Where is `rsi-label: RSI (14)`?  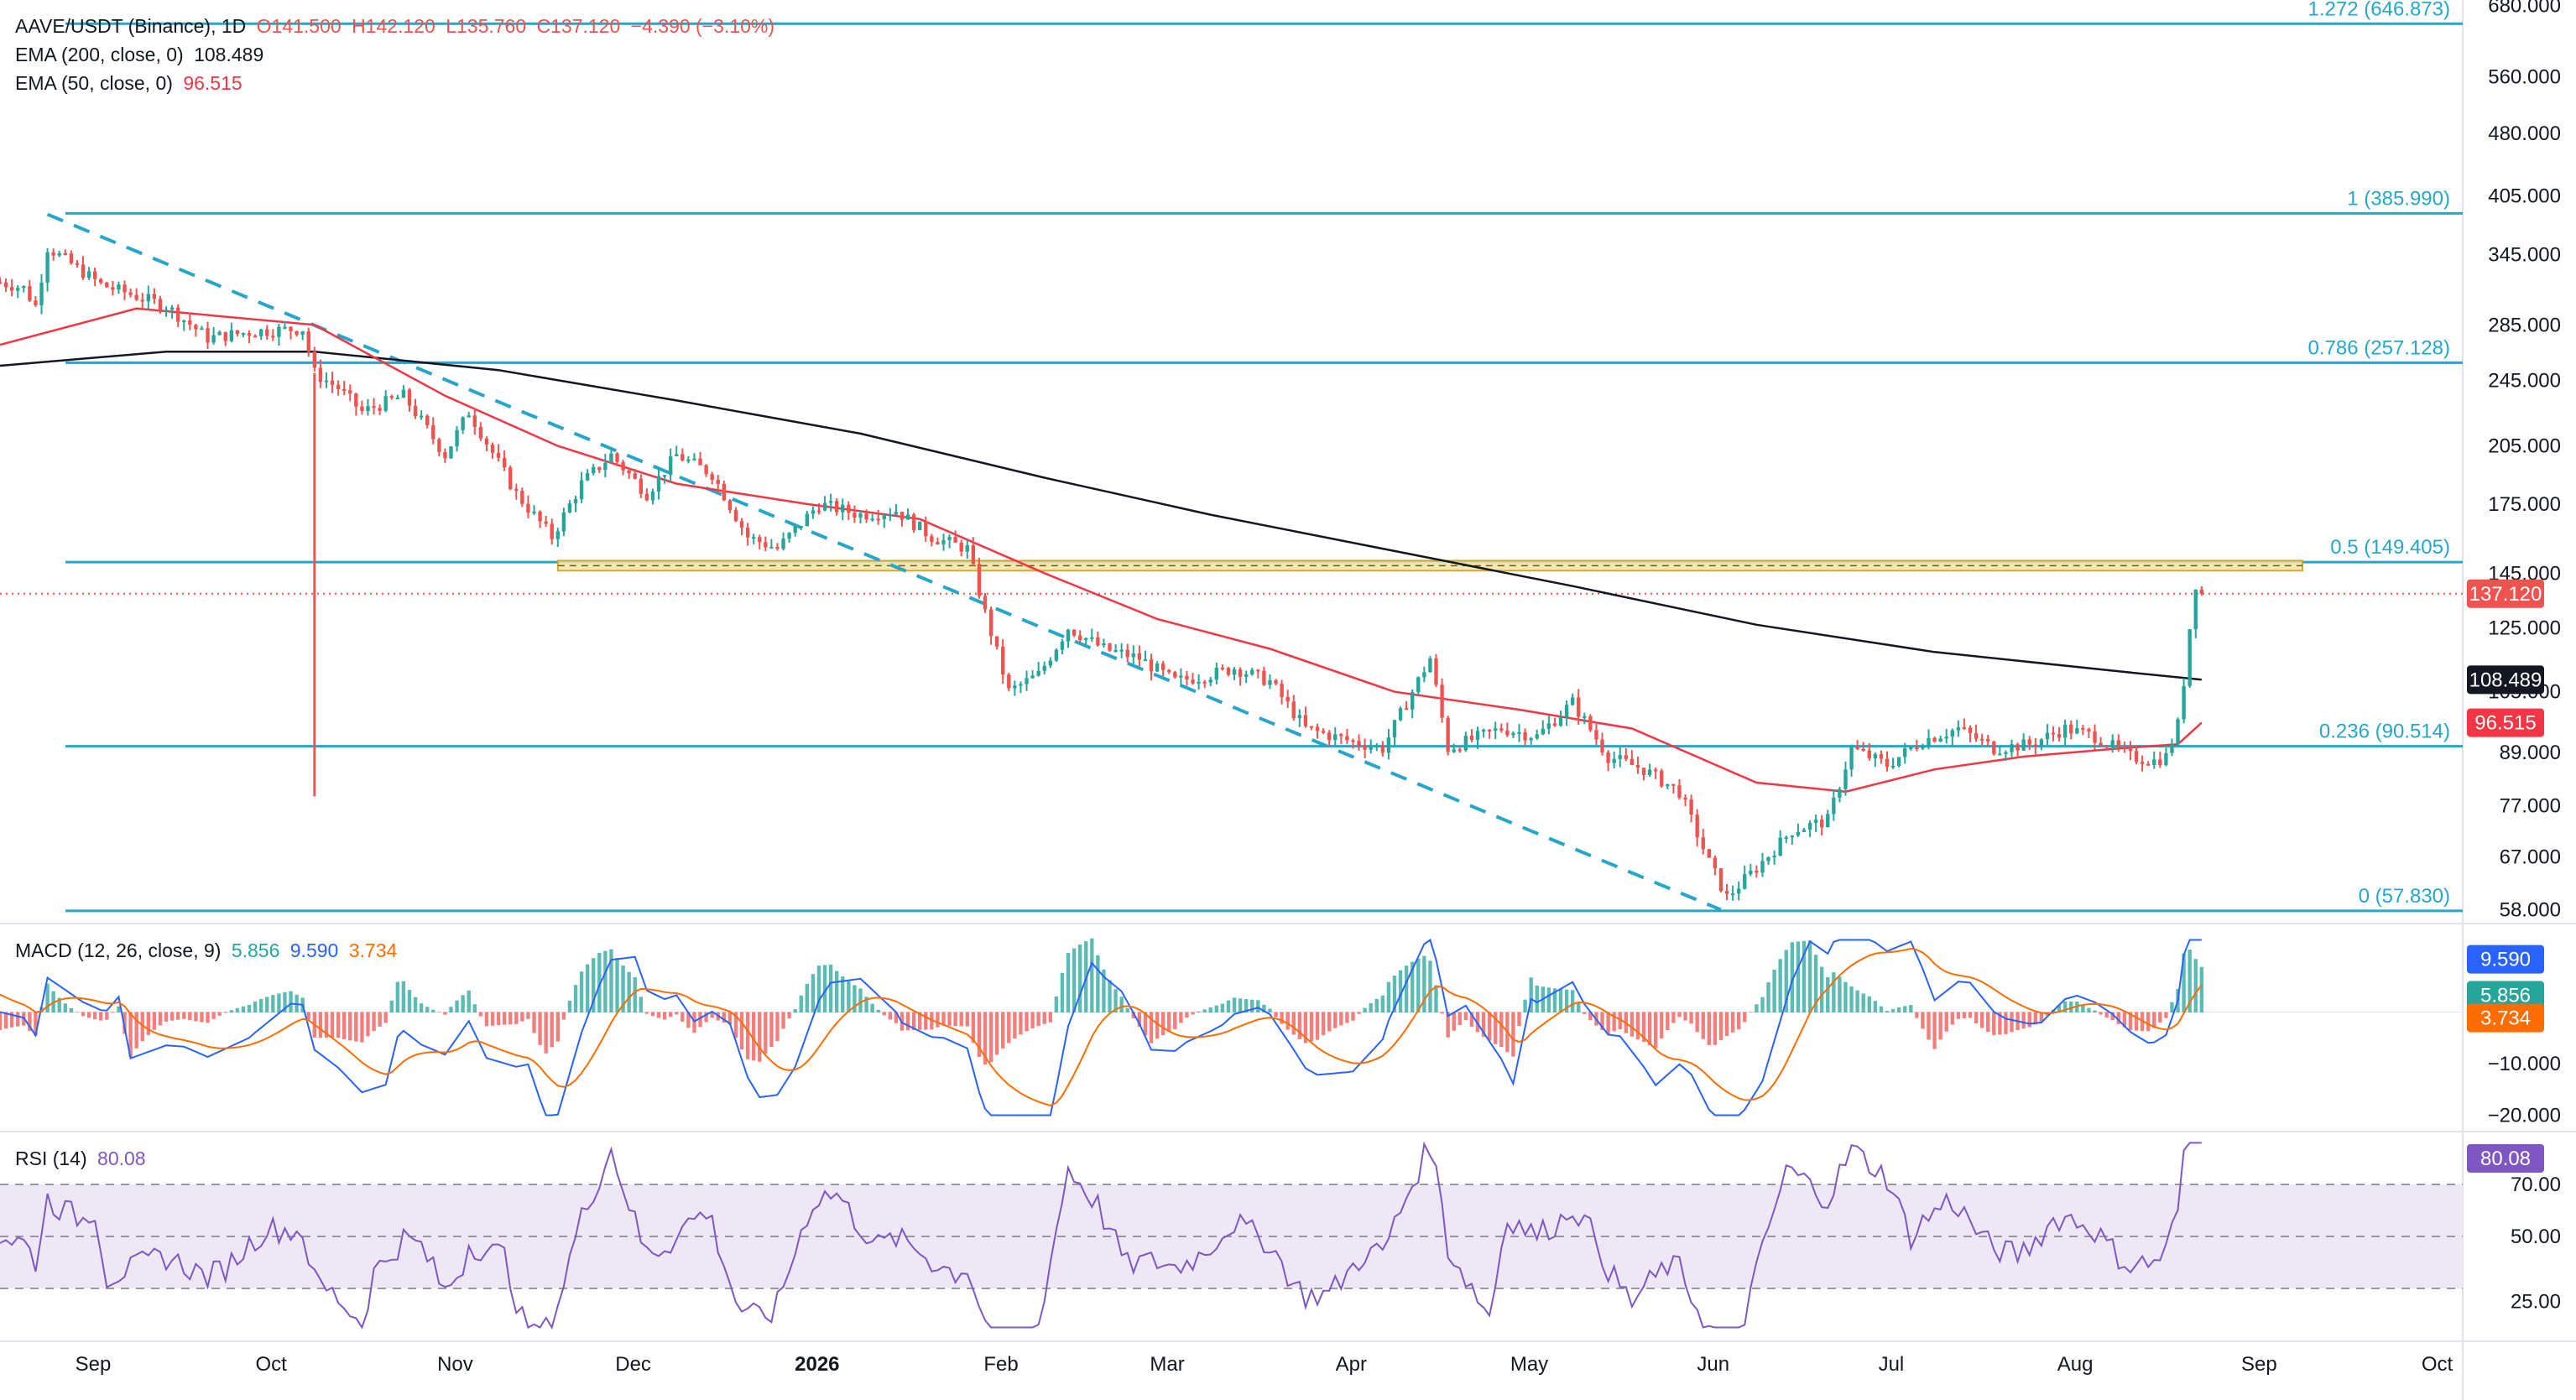 rsi-label: RSI (14) is located at coordinates (51, 1158).